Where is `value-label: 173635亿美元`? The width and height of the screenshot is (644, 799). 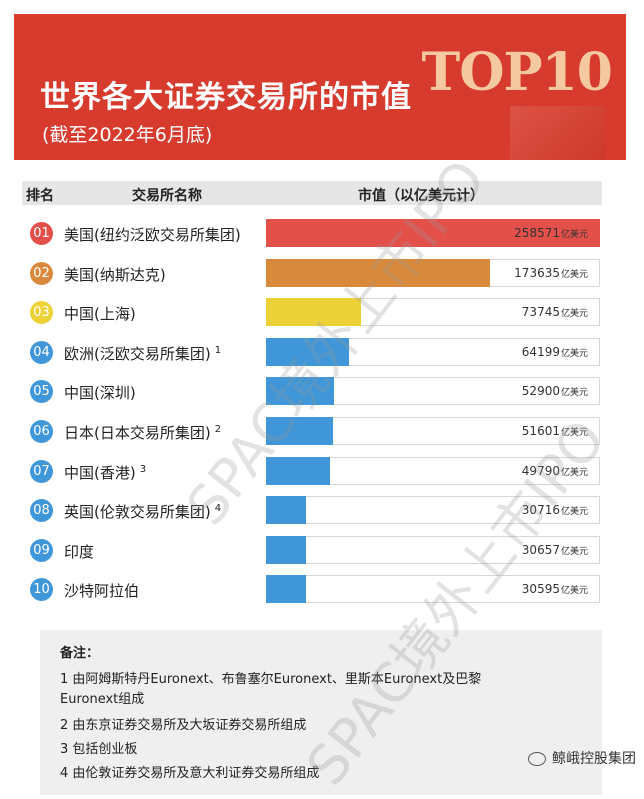 value-label: 173635亿美元 is located at coordinates (551, 272).